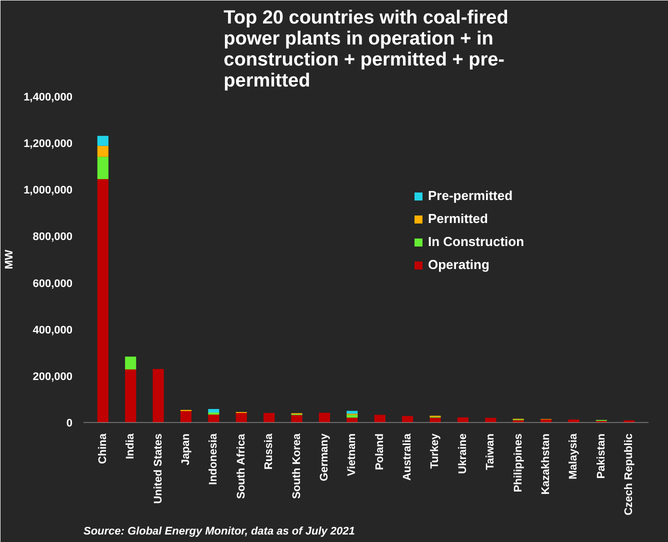  What do you see at coordinates (435, 450) in the screenshot?
I see `x-tick-label: Turkey` at bounding box center [435, 450].